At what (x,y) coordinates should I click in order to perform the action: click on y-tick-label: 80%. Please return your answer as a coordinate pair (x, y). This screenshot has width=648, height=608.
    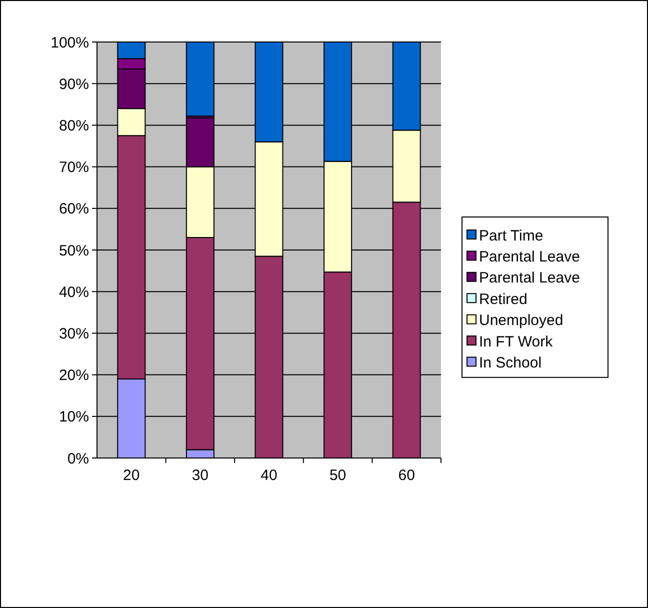
    Looking at the image, I should click on (73, 125).